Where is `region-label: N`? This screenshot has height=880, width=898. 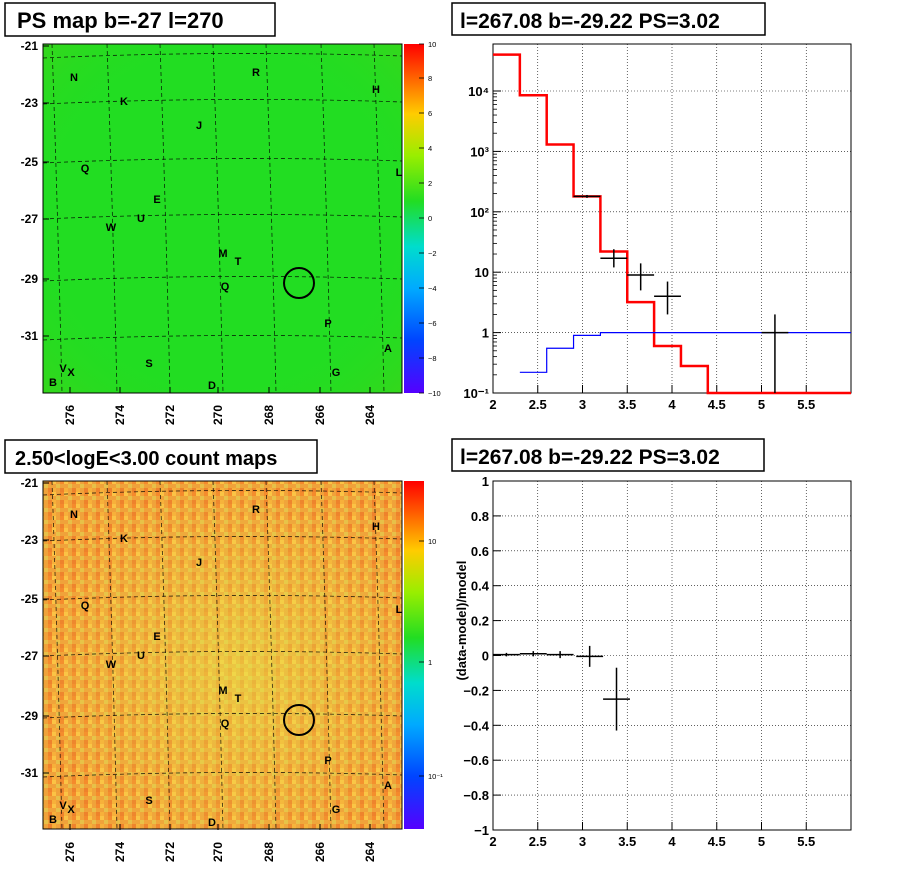 region-label: N is located at coordinates (74, 515).